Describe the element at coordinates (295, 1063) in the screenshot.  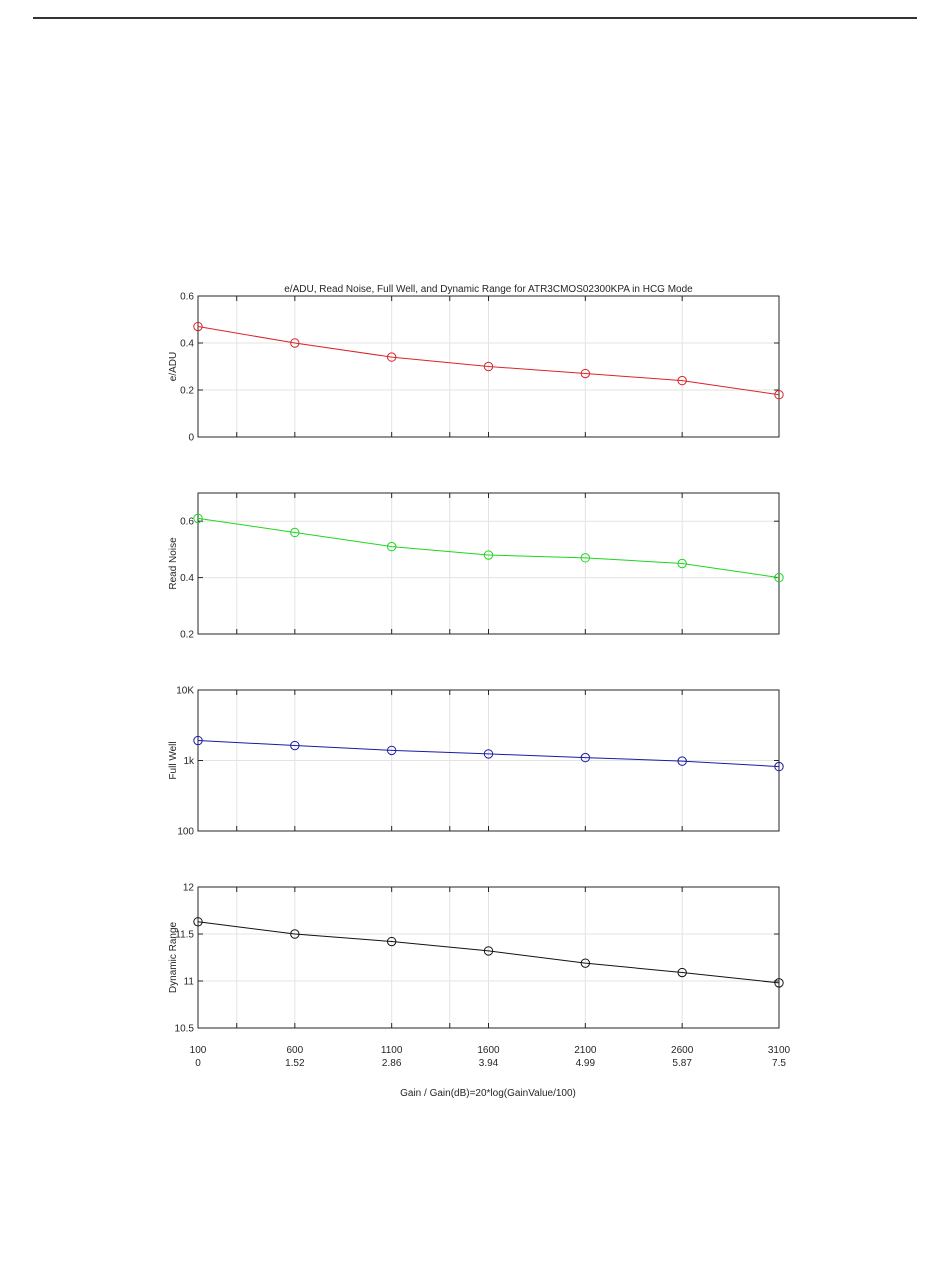
I see `x-tick-label-db: 1.52` at that location.